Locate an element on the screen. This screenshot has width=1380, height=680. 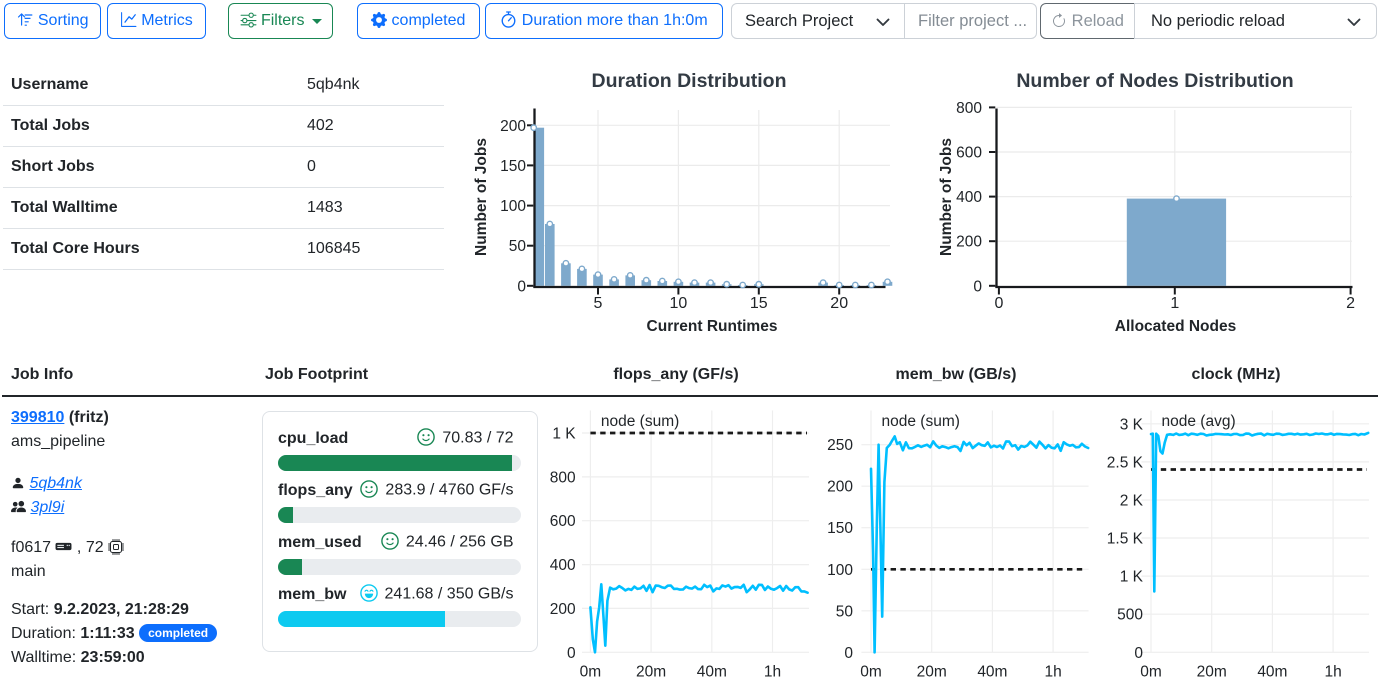
svg-text: 2 is located at coordinates (1350, 303).